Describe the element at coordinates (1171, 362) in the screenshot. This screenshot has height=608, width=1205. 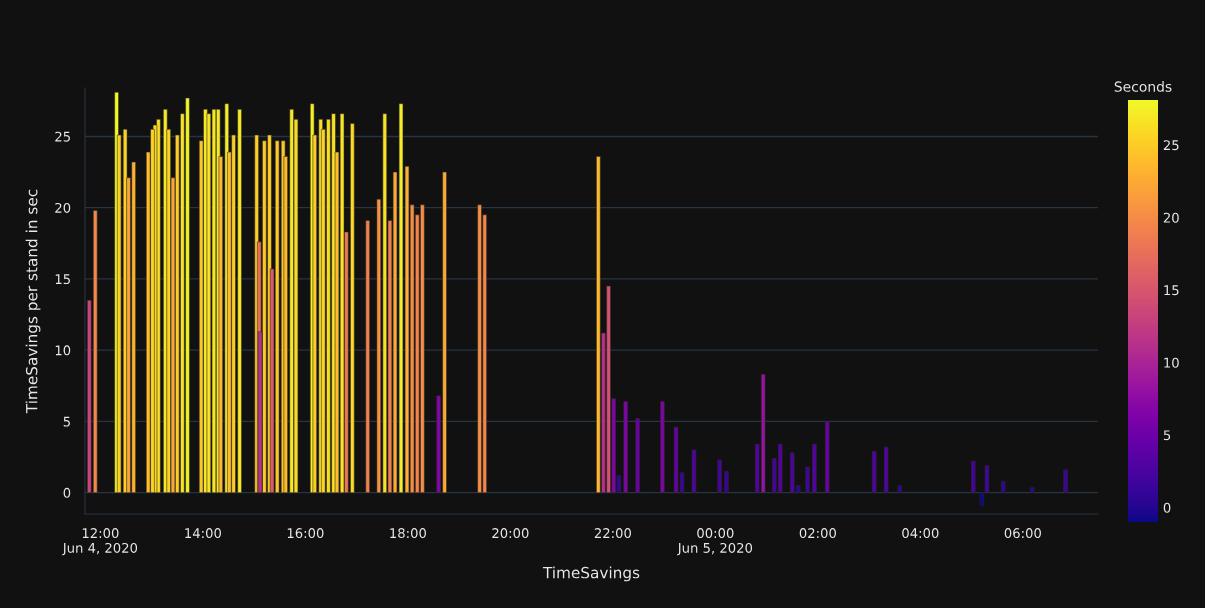
I see `color-bar-label: 10` at that location.